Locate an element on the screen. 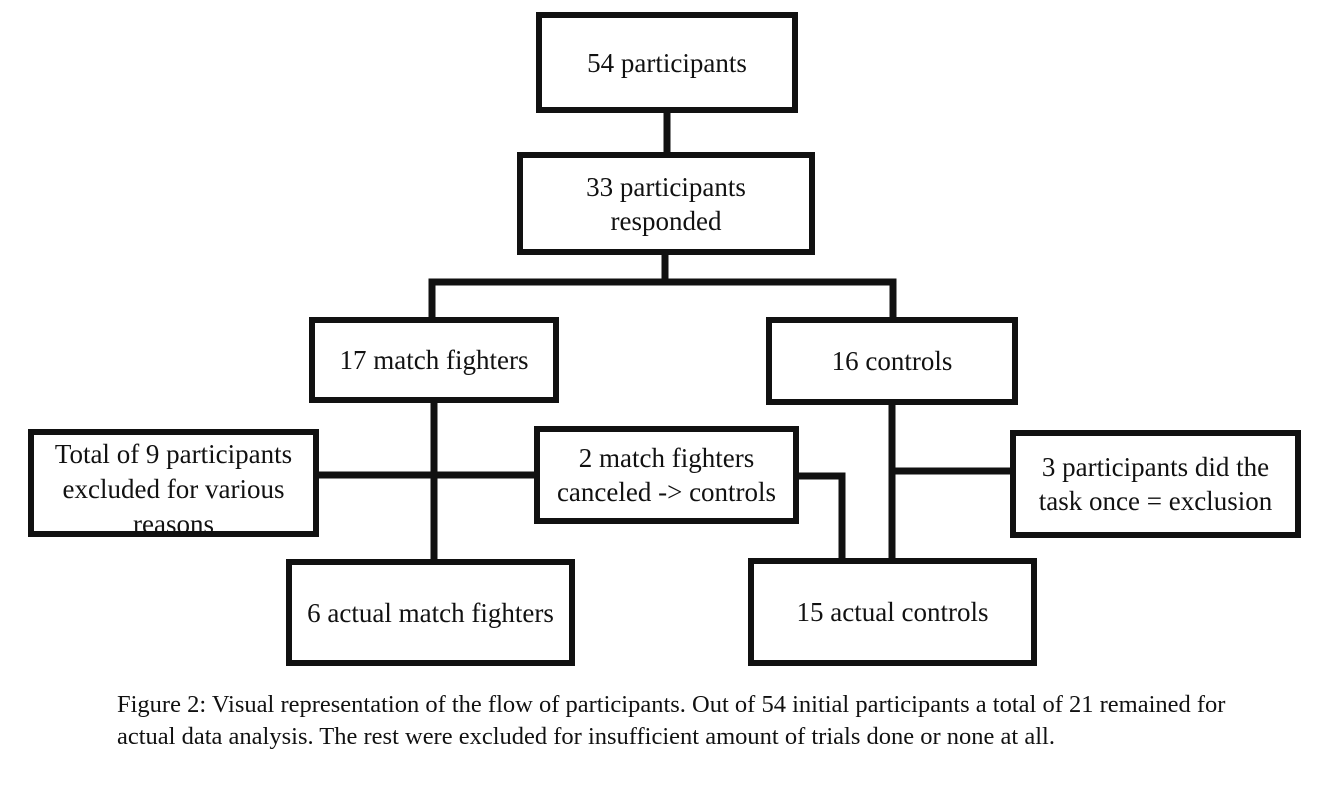 The image size is (1332, 800). actual-match-fighters-box: 6 actual match fighters is located at coordinates (430, 612).